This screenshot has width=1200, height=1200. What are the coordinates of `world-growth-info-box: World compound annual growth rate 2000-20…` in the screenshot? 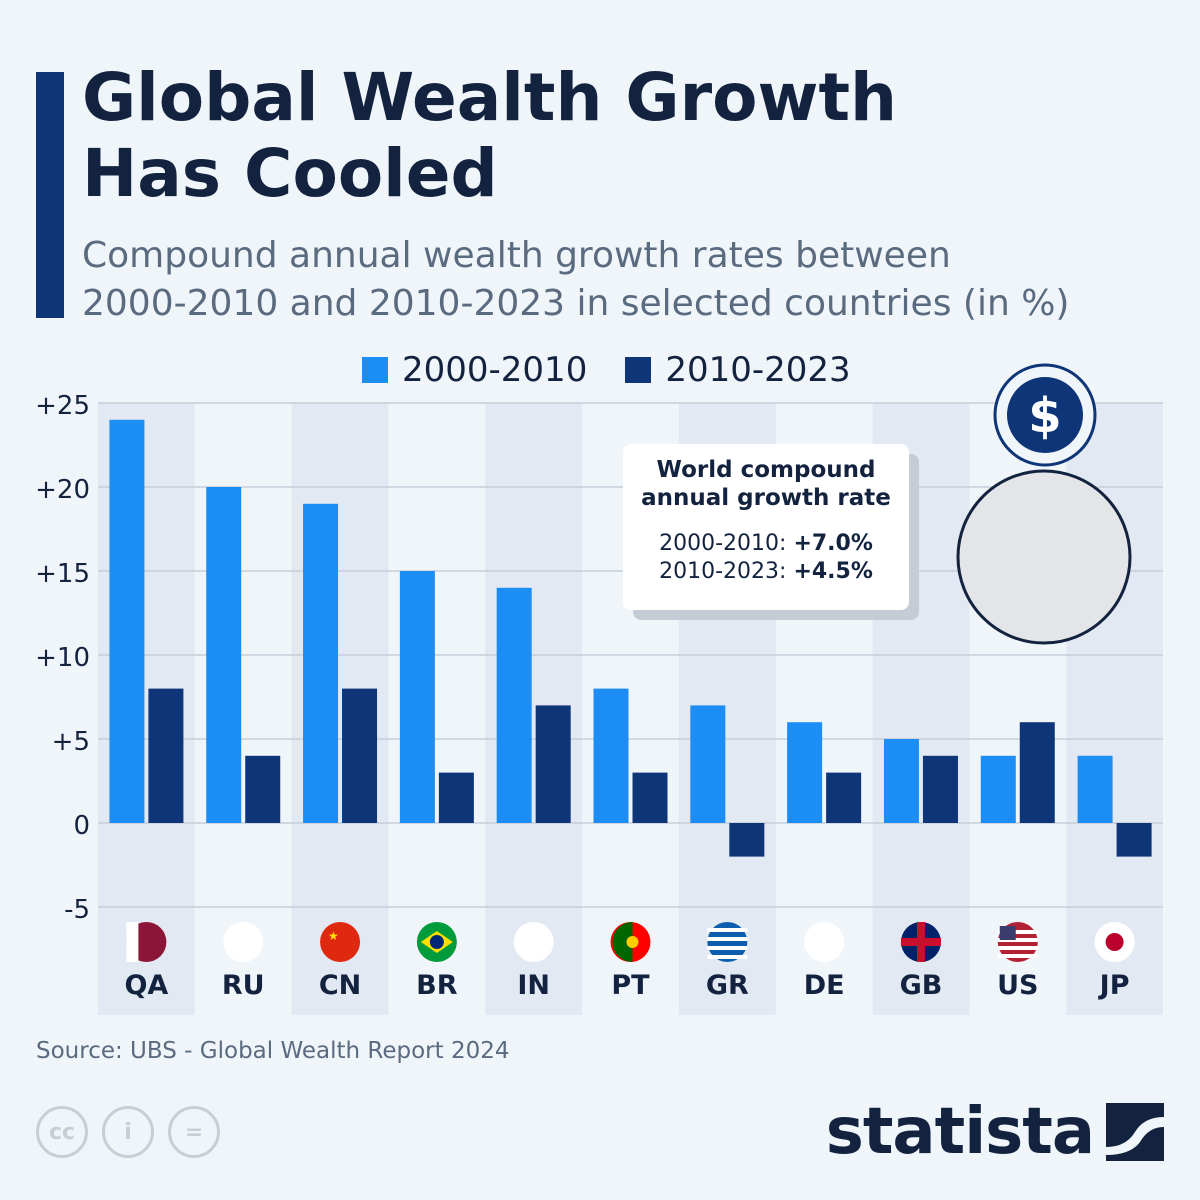 It's located at (766, 527).